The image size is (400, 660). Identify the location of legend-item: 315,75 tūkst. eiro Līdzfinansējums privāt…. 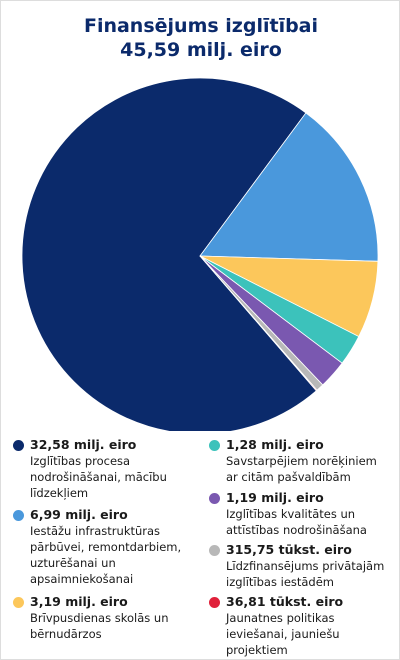
(299, 566).